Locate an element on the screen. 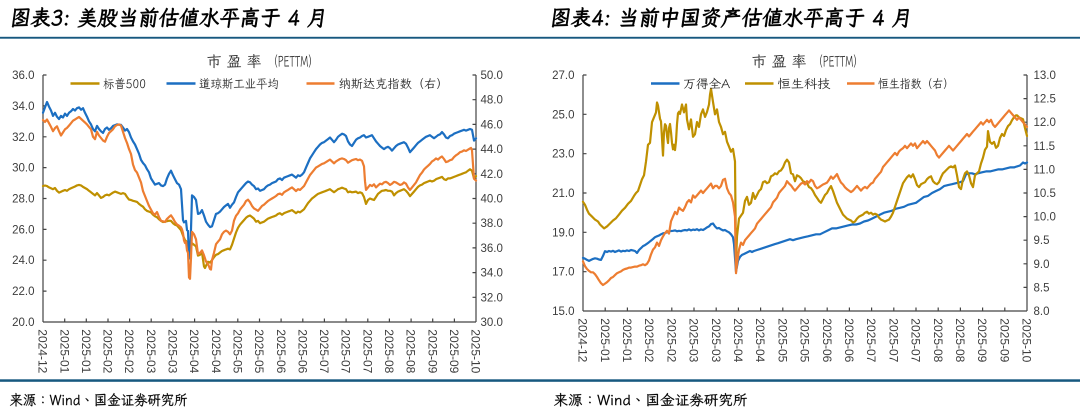  svg-text: 42.0 is located at coordinates (492, 175).